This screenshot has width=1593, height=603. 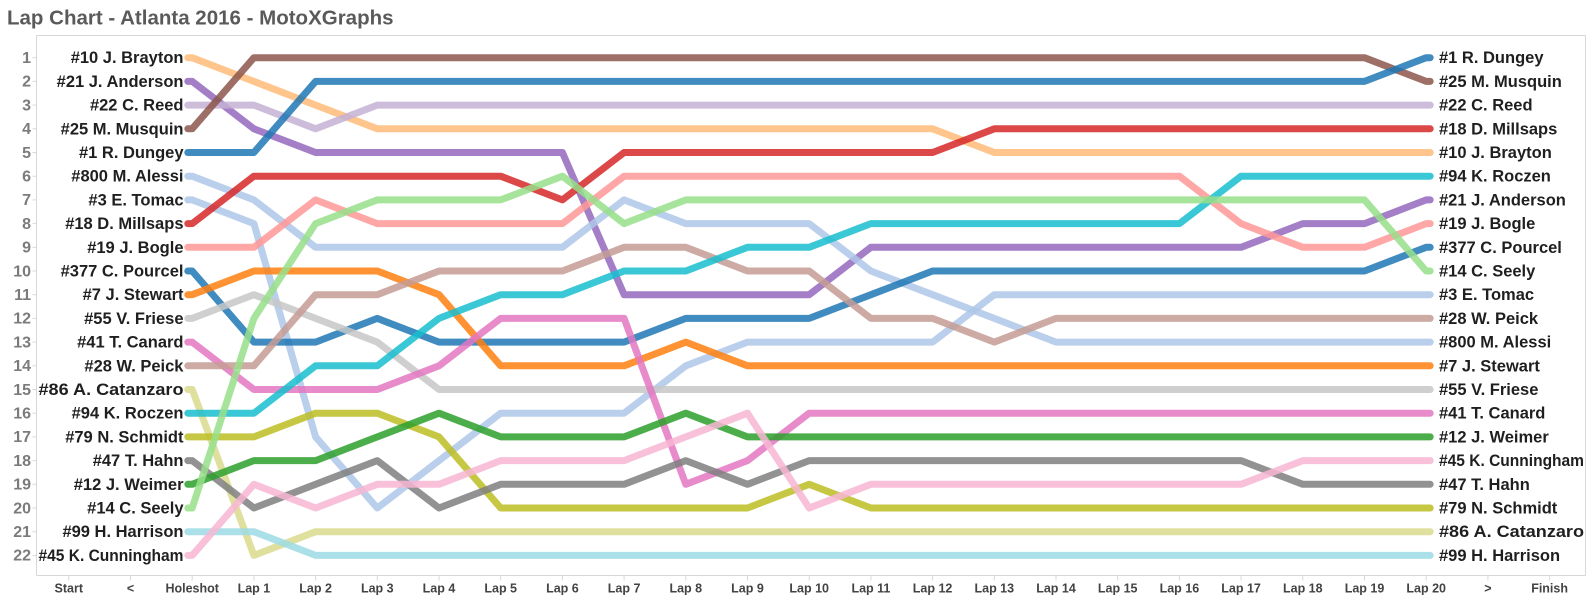 I want to click on svg-text: Lap 2, so click(x=315, y=589).